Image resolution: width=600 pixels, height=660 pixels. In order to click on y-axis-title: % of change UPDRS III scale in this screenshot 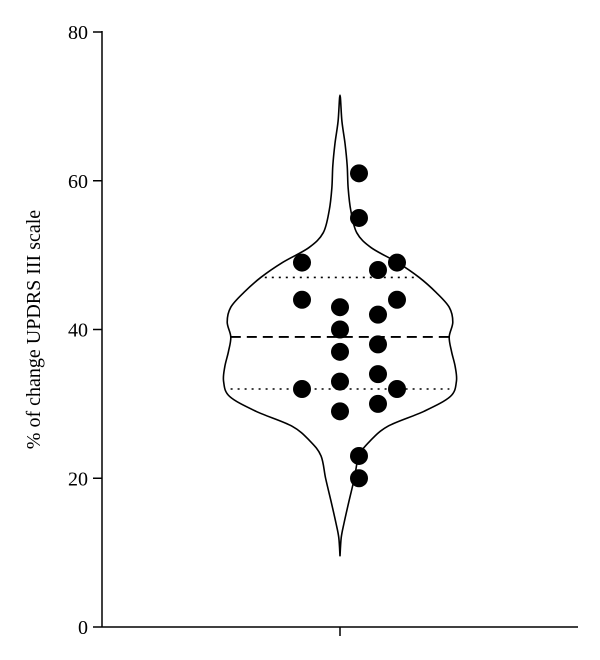, I will do `click(34, 329)`.